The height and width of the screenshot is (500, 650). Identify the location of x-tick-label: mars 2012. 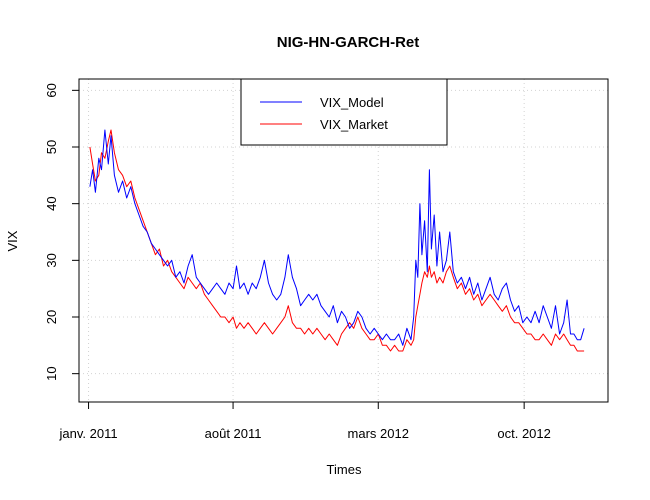
(378, 433).